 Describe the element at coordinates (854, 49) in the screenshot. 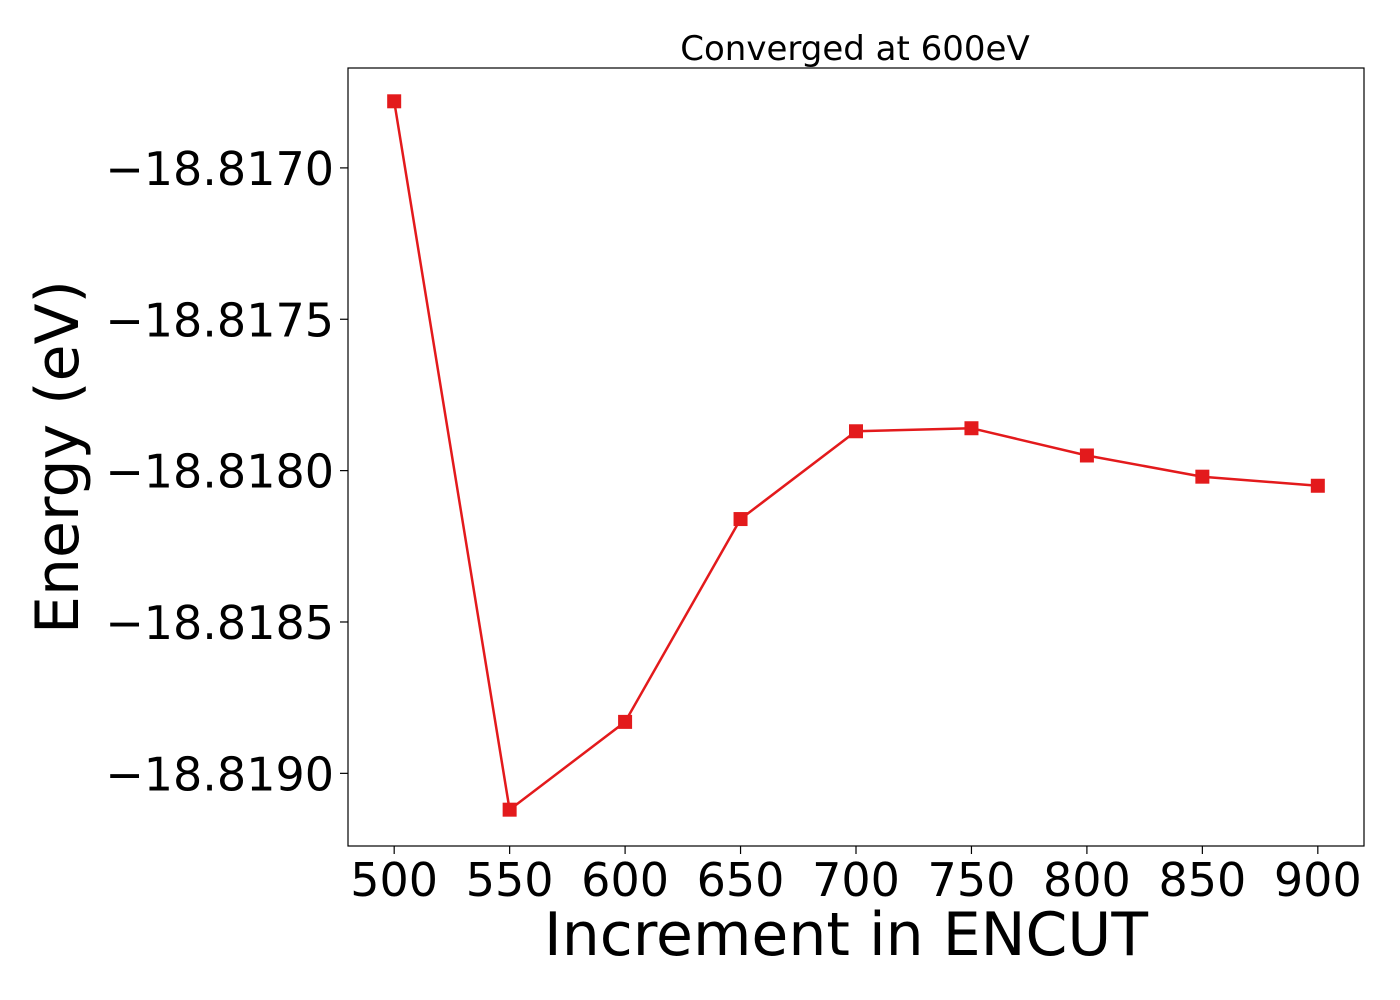

I see `chart-title: Converged at 600eV` at that location.